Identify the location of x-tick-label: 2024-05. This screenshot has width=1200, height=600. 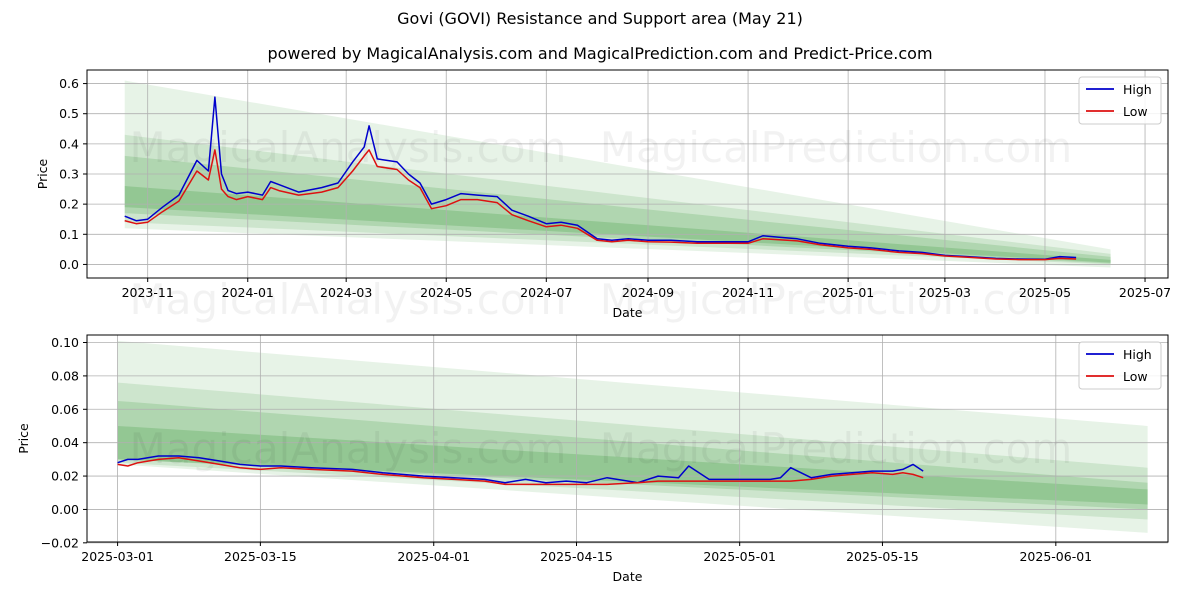
(446, 292).